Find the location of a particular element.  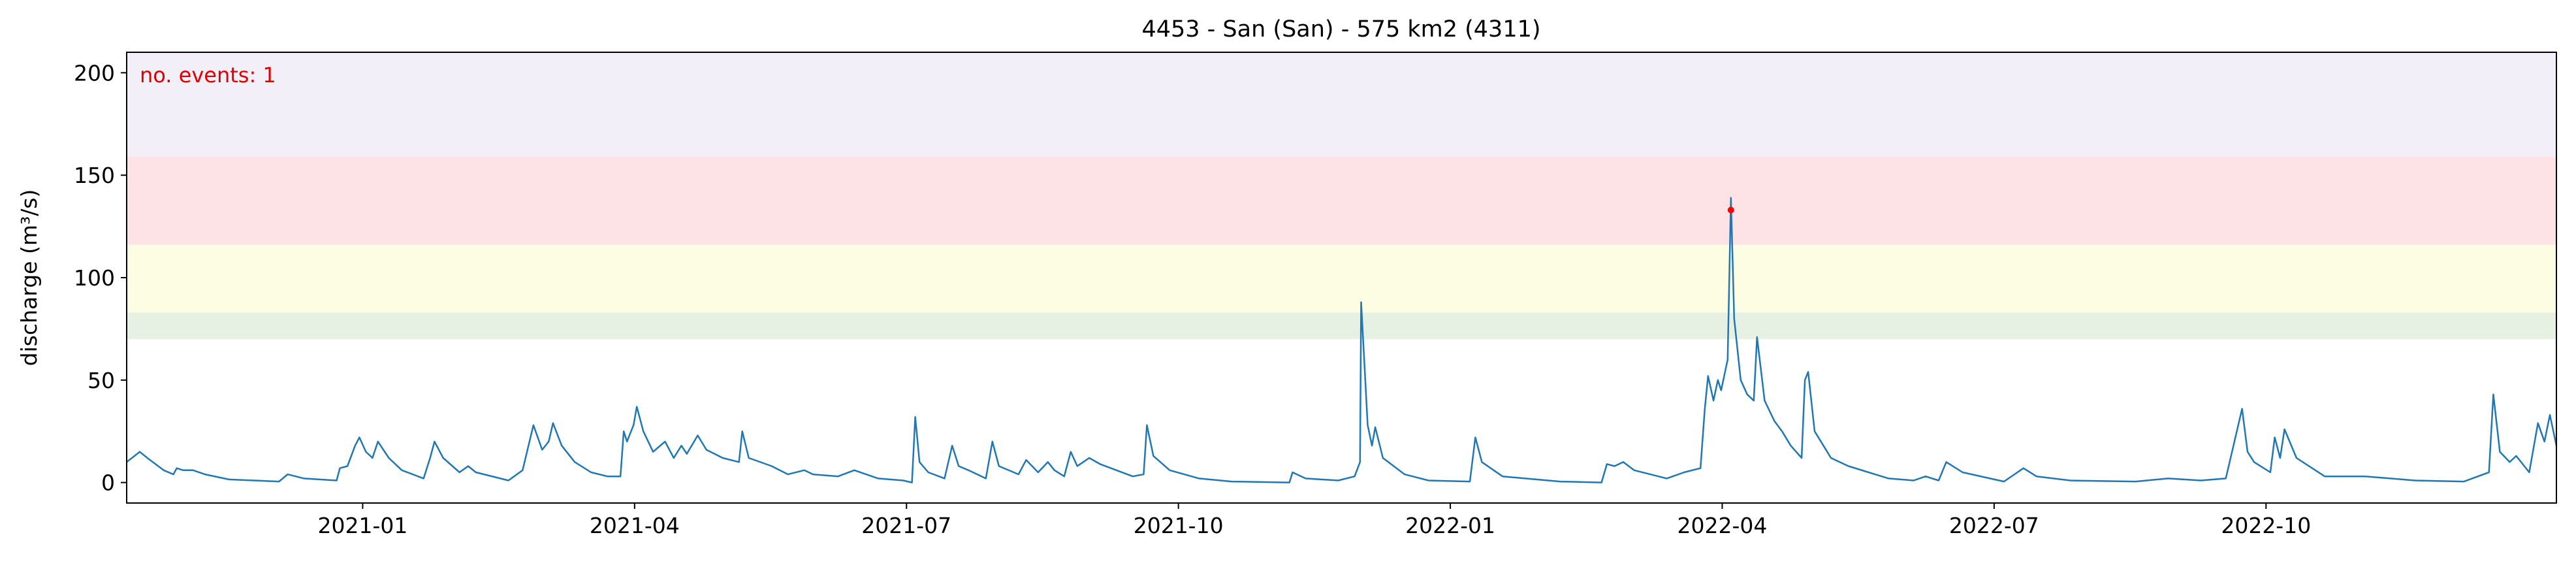

y-axis-label: discharge (m³/s) is located at coordinates (29, 277).